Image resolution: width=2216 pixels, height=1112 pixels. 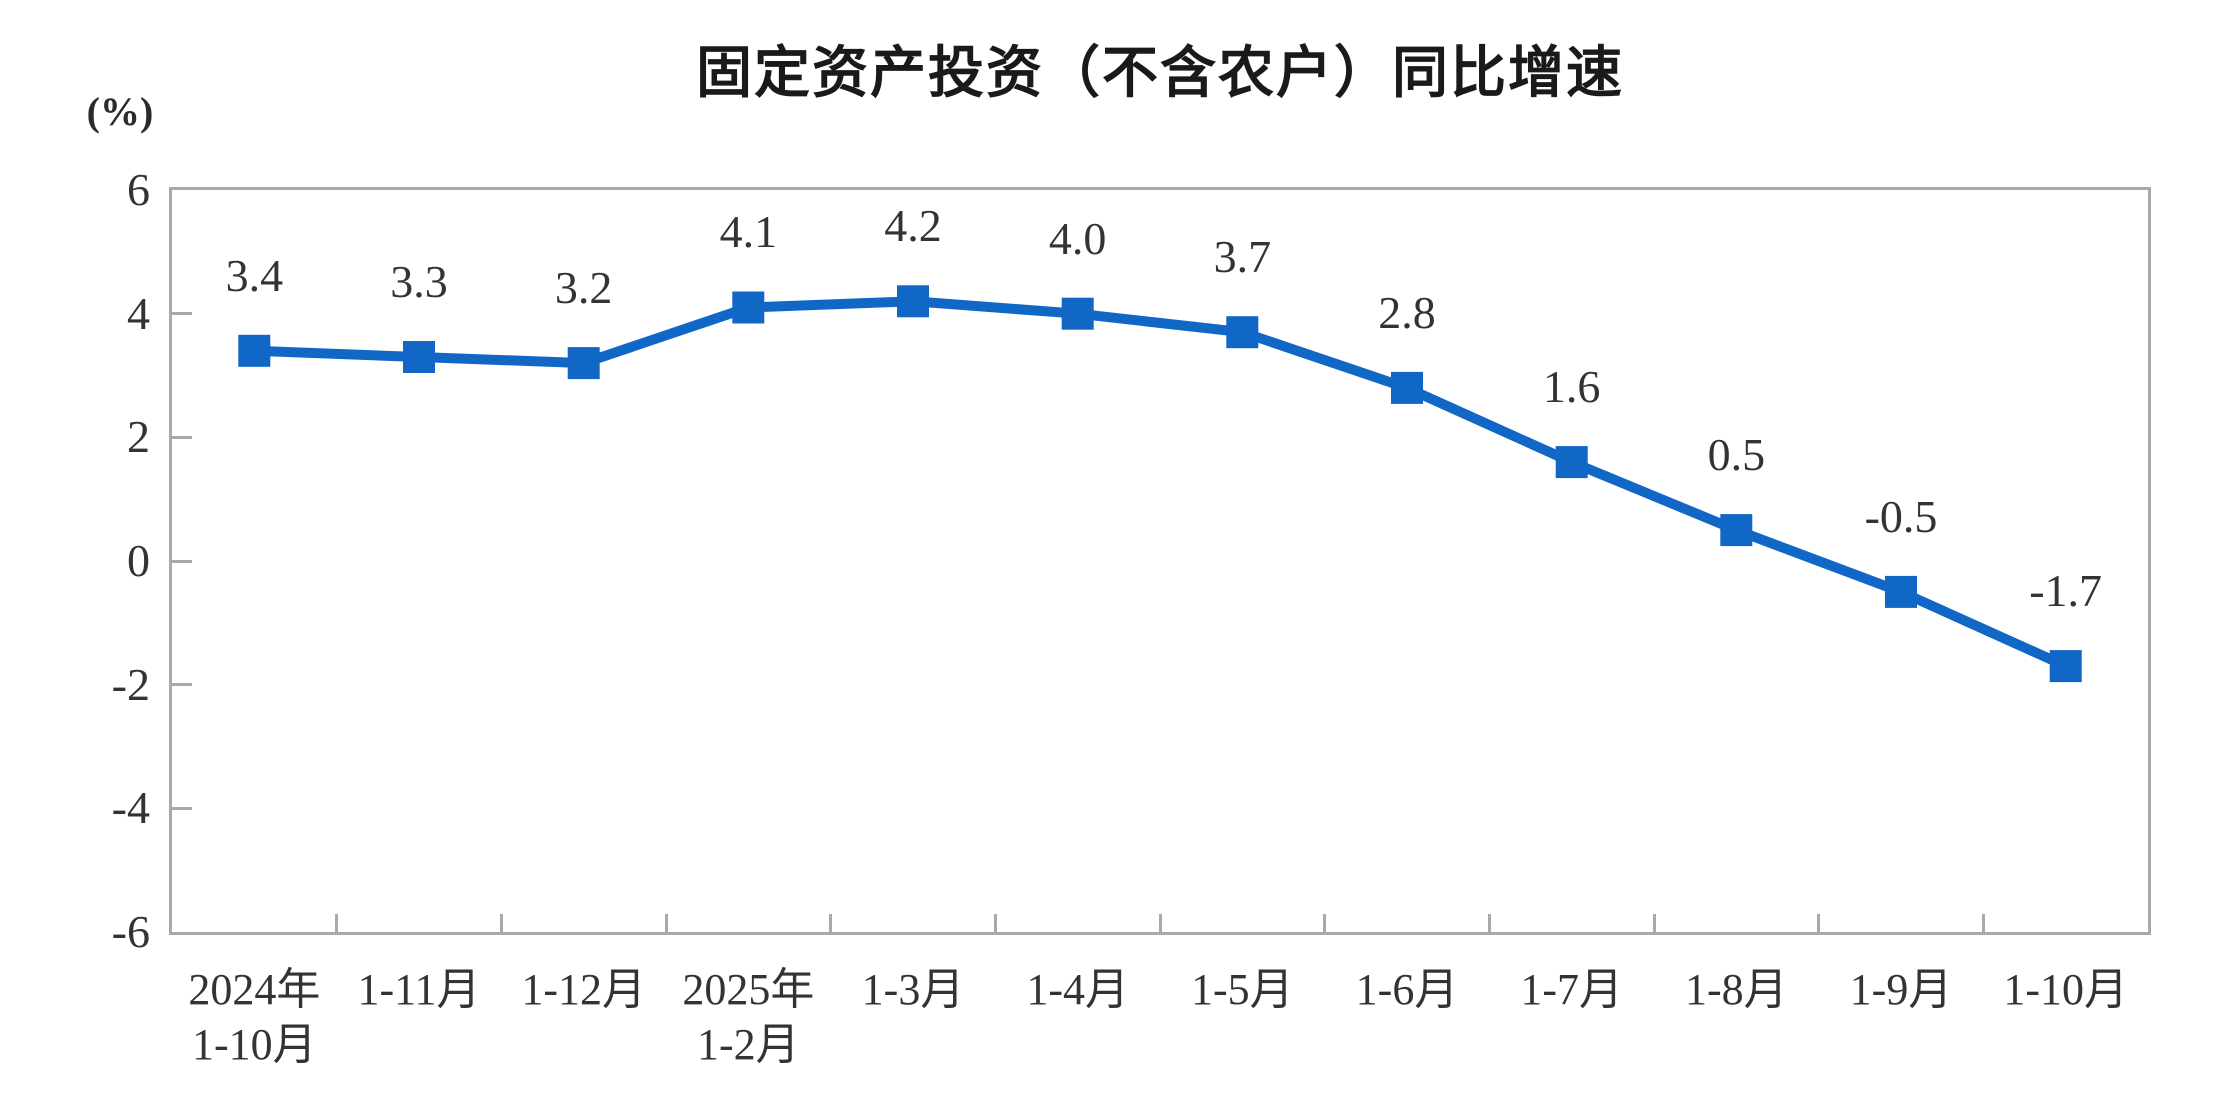 What do you see at coordinates (120, 111) in the screenshot?
I see `y-axis-unit-label: (%)` at bounding box center [120, 111].